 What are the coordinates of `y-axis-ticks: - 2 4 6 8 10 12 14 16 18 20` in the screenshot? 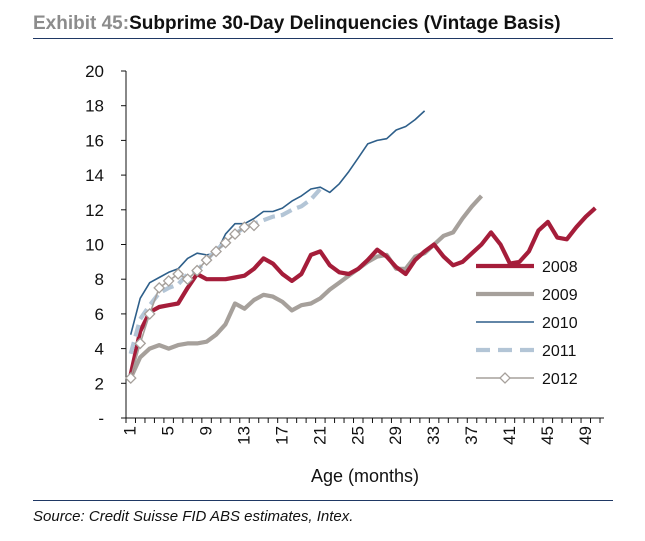 It's located at (105, 245).